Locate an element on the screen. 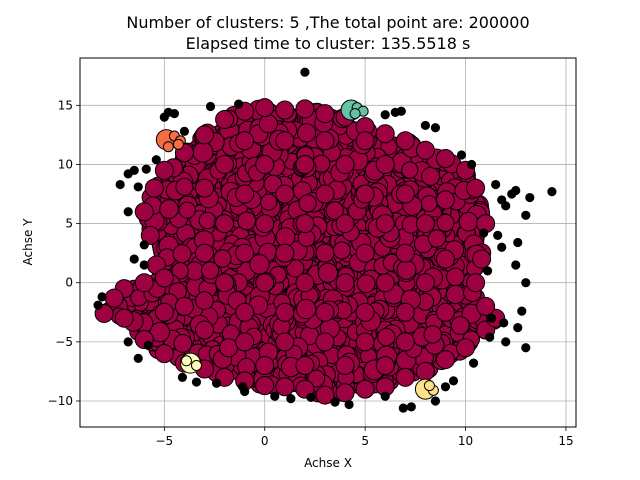 The image size is (640, 480). x-tick-label: 5 is located at coordinates (365, 441).